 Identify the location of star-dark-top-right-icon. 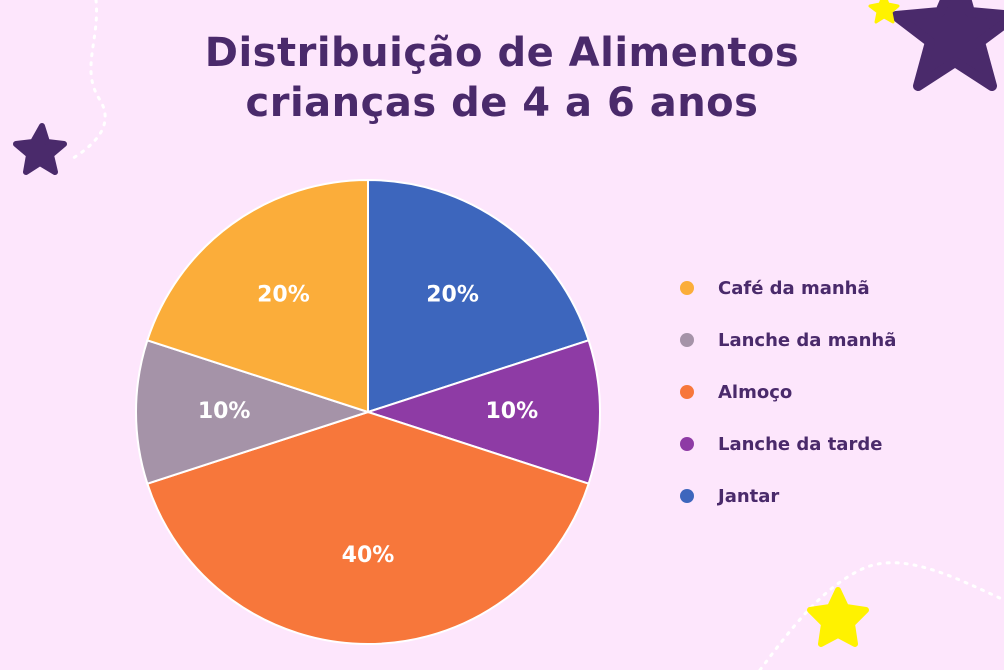
(947, 45).